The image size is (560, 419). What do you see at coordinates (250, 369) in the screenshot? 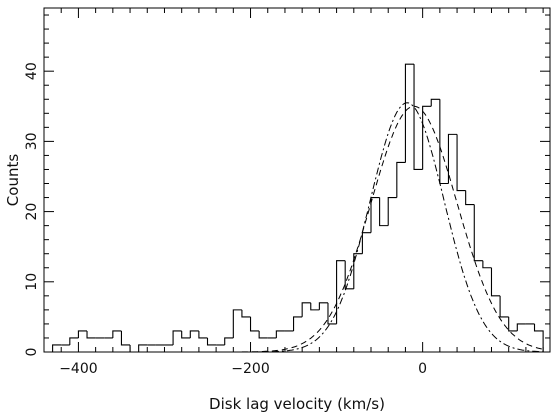
I see `x-tick-label: −200` at bounding box center [250, 369].